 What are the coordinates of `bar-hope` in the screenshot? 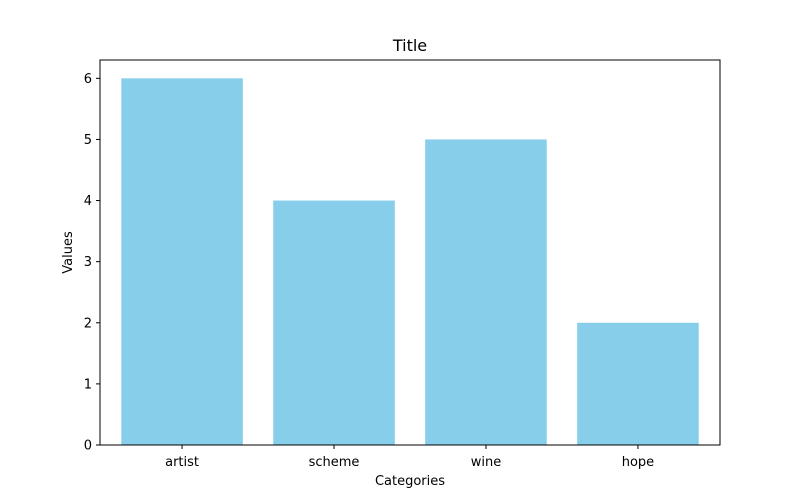 It's located at (638, 383).